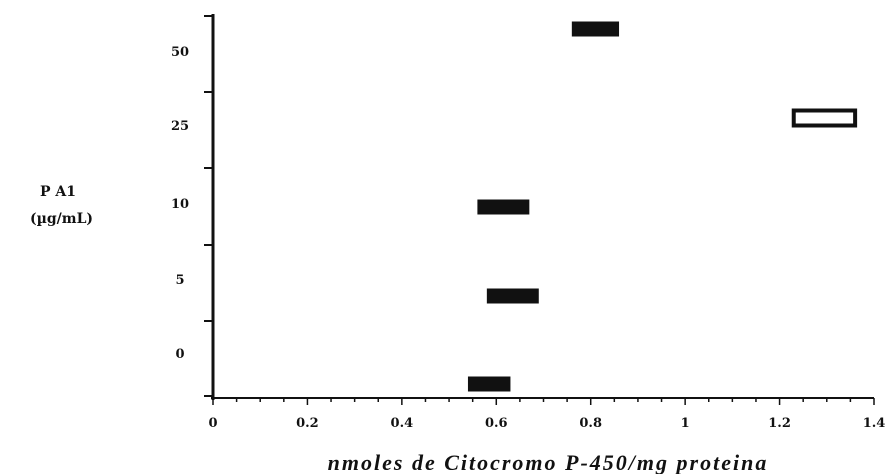 The image size is (888, 474). Describe the element at coordinates (590, 423) in the screenshot. I see `x-tick-label: 0.8` at that location.